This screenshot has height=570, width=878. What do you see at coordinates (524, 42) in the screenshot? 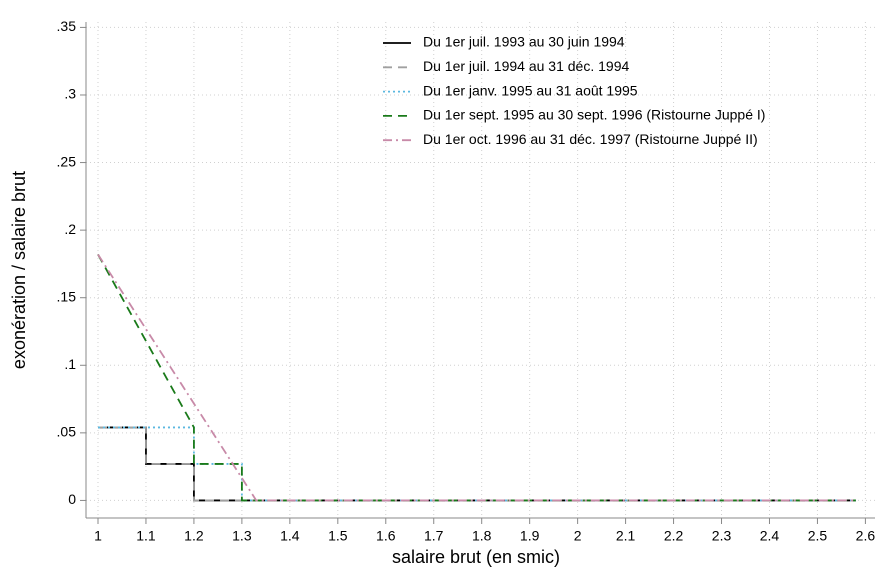
I see `legend-label: Du 1er juil. 1993 au 30 juin 1994` at bounding box center [524, 42].